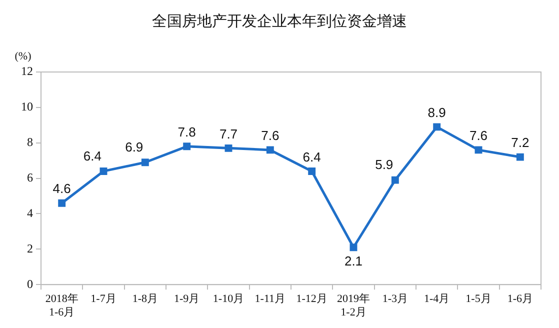 The width and height of the screenshot is (559, 328). Describe the element at coordinates (270, 299) in the screenshot. I see `x-tick-label: 1-11月` at that location.